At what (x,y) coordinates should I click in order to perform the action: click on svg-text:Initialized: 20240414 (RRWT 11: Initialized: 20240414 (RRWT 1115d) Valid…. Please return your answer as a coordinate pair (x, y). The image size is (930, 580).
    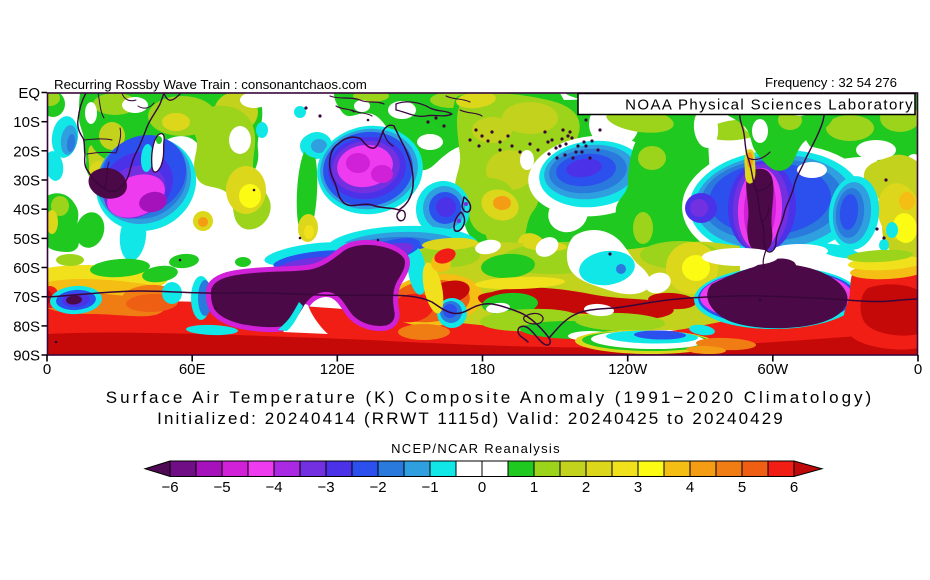
    Looking at the image, I should click on (471, 418).